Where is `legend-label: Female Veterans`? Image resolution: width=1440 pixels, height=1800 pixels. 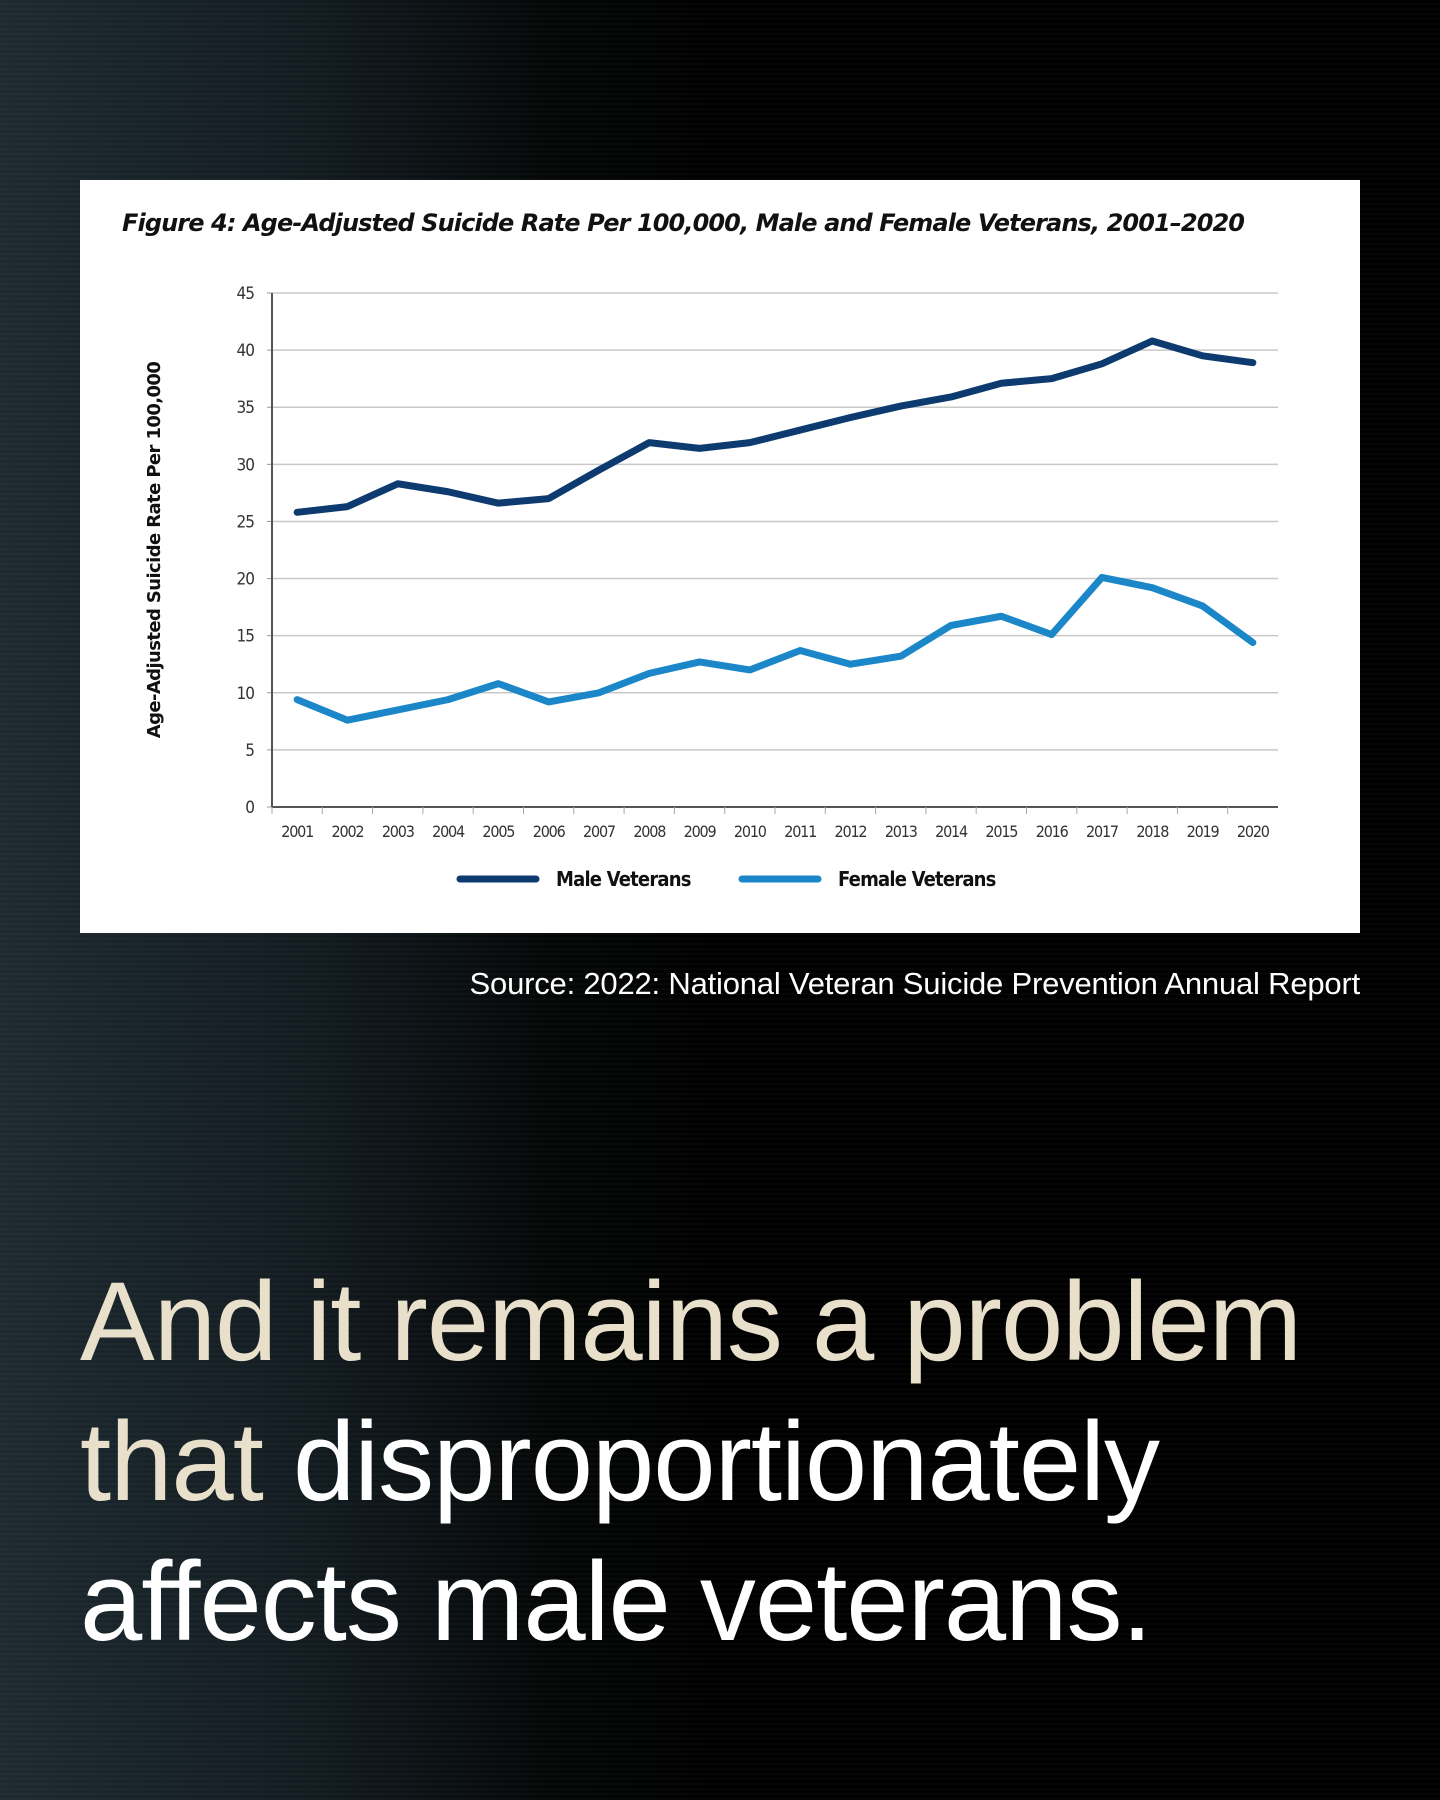 legend-label: Female Veterans is located at coordinates (917, 879).